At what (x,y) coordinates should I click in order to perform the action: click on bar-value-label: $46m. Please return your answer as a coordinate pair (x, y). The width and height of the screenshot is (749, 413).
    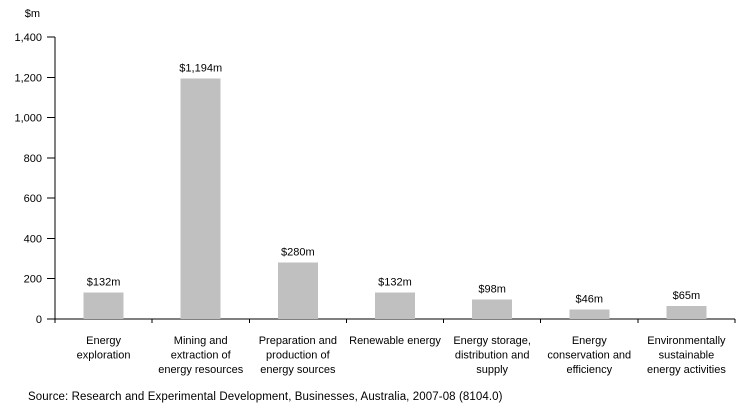
    Looking at the image, I should click on (590, 300).